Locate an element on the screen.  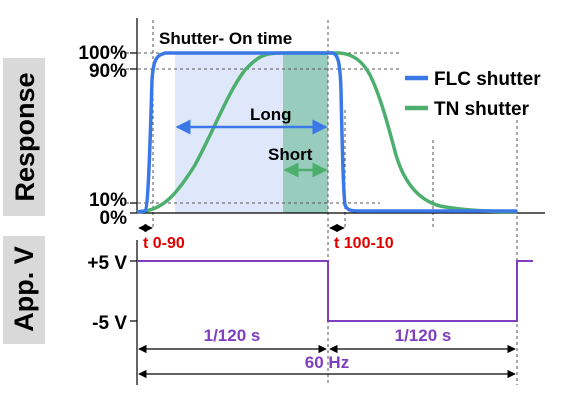
period2-label: 1/120 s is located at coordinates (423, 335).